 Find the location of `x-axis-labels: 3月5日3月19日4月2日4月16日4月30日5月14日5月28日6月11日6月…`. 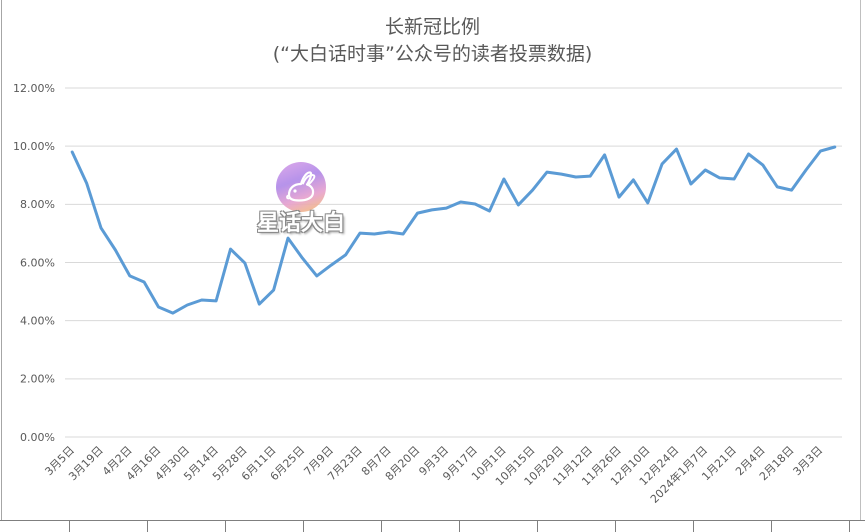

x-axis-labels: 3月5日3月19日4月2日4月16日4月30日5月14日5月28日6月11日6月… is located at coordinates (433, 474).